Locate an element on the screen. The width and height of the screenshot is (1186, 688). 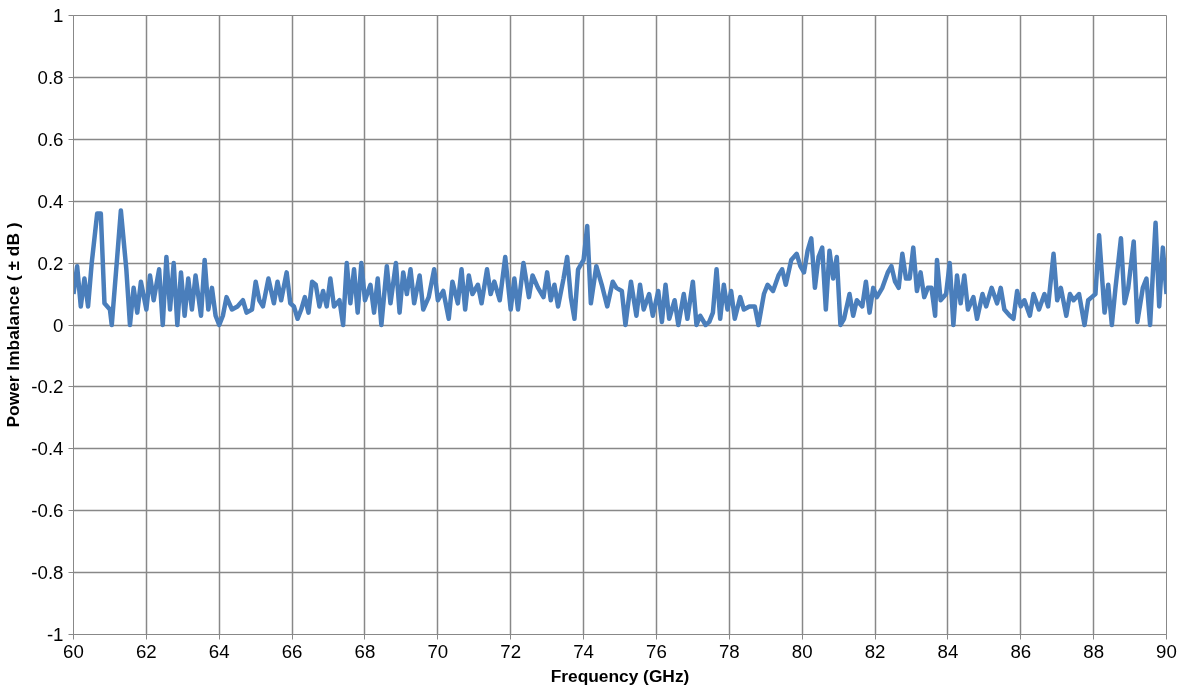
y-tick-label: 0.6 is located at coordinates (50, 139).